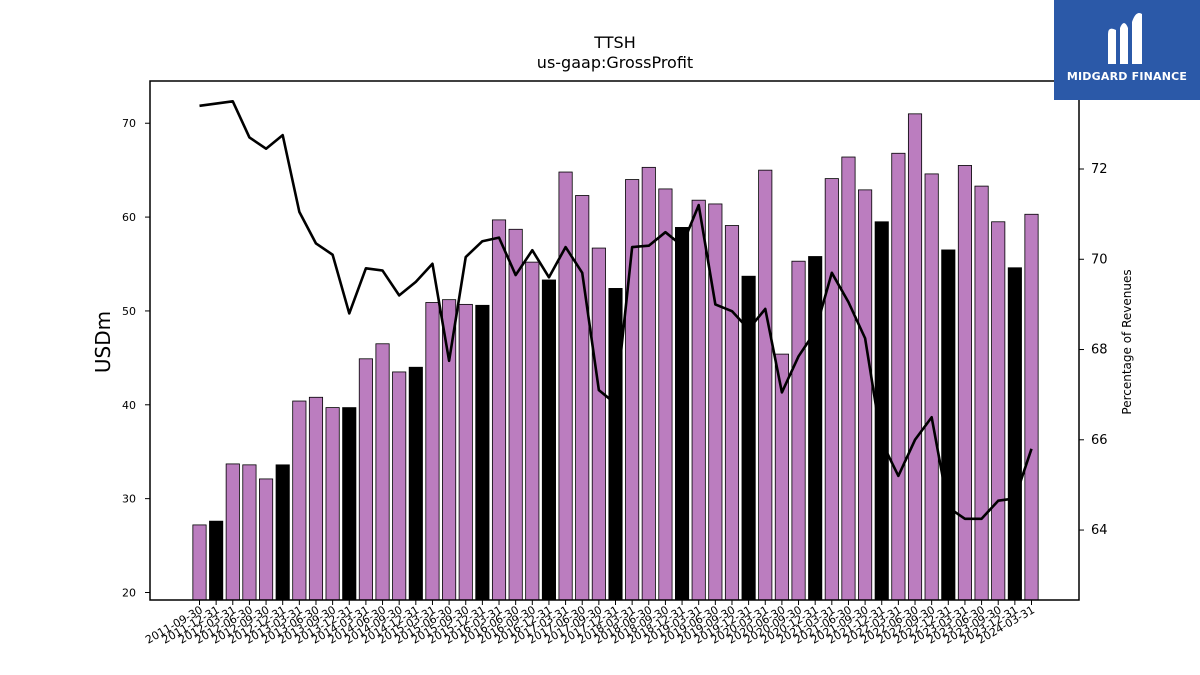  Describe the element at coordinates (1099, 530) in the screenshot. I see `y2-tick-label: 64` at that location.